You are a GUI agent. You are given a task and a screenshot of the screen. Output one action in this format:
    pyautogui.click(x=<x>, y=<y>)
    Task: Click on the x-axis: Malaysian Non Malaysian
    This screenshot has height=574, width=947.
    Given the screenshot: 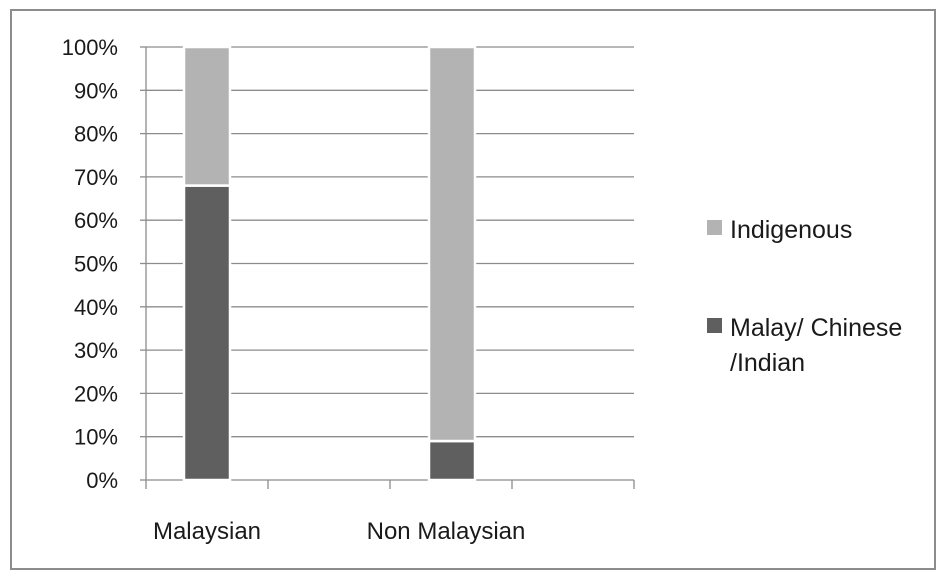 What is the action you would take?
    pyautogui.click(x=390, y=512)
    